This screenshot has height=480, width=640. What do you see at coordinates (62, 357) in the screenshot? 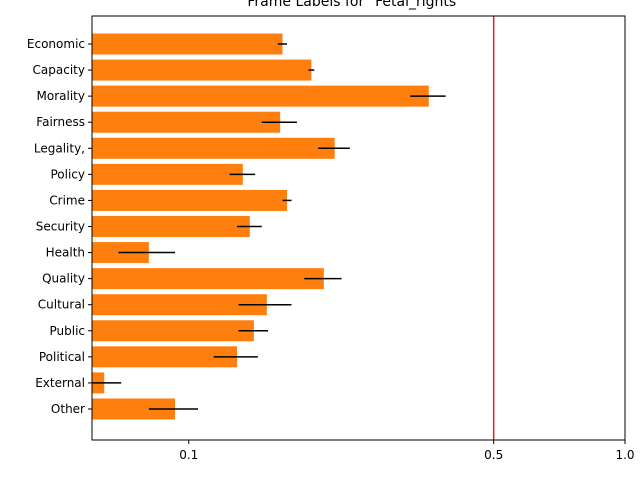
I see `y-tick-label: Political` at bounding box center [62, 357].